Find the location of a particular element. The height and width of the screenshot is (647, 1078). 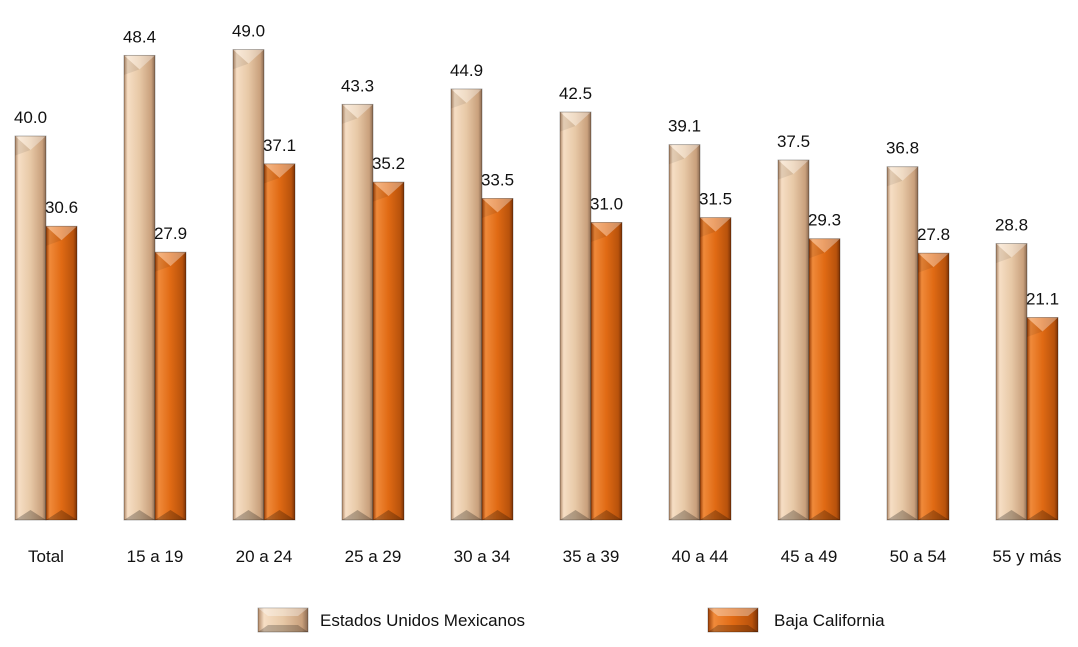

category-label-45-a-49: 45 a 49 is located at coordinates (809, 556).